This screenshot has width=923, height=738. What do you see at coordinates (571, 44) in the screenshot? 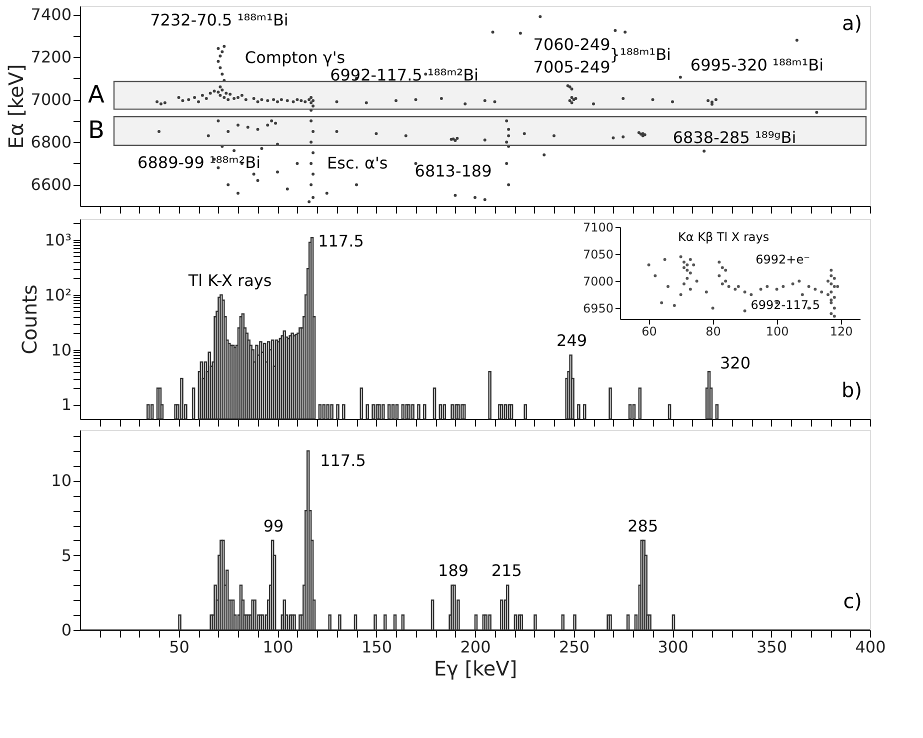
I see `annotation: 7060-249` at bounding box center [571, 44].